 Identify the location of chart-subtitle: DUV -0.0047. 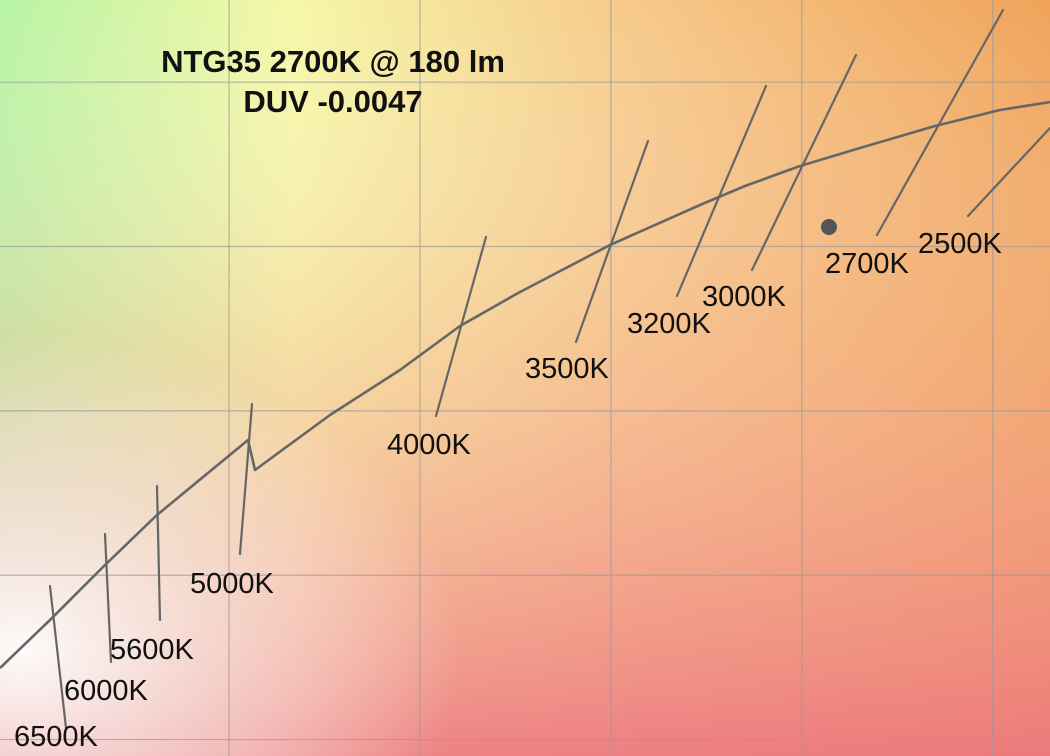
(333, 101).